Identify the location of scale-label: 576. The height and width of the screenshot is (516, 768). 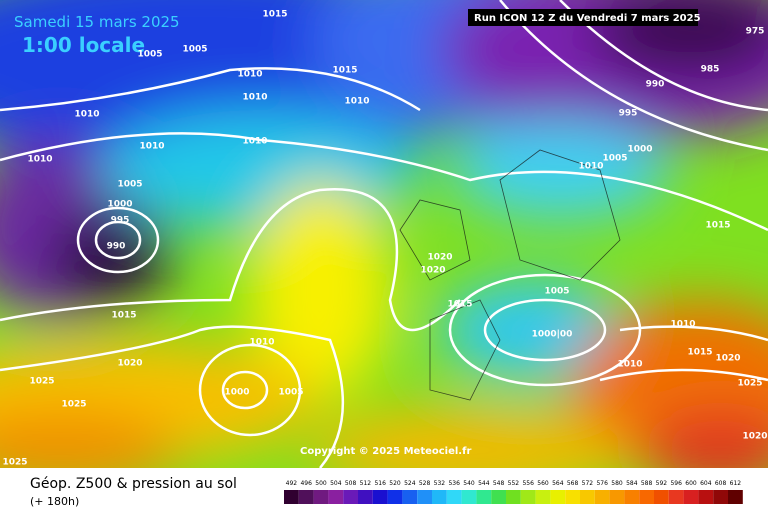
(602, 483).